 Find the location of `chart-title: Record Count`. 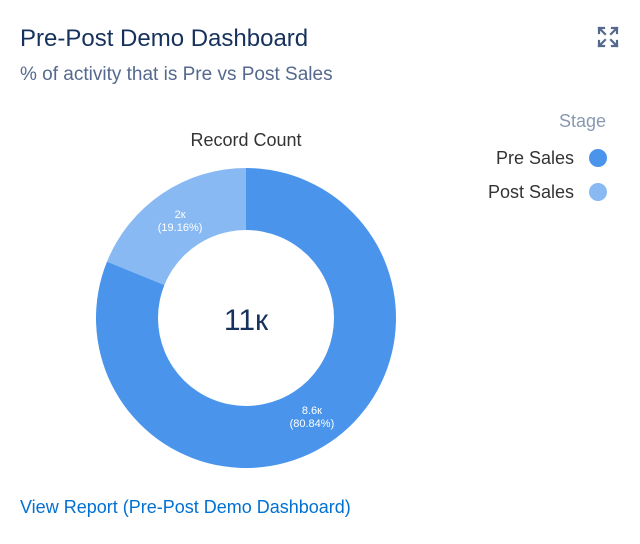

chart-title: Record Count is located at coordinates (245, 140).